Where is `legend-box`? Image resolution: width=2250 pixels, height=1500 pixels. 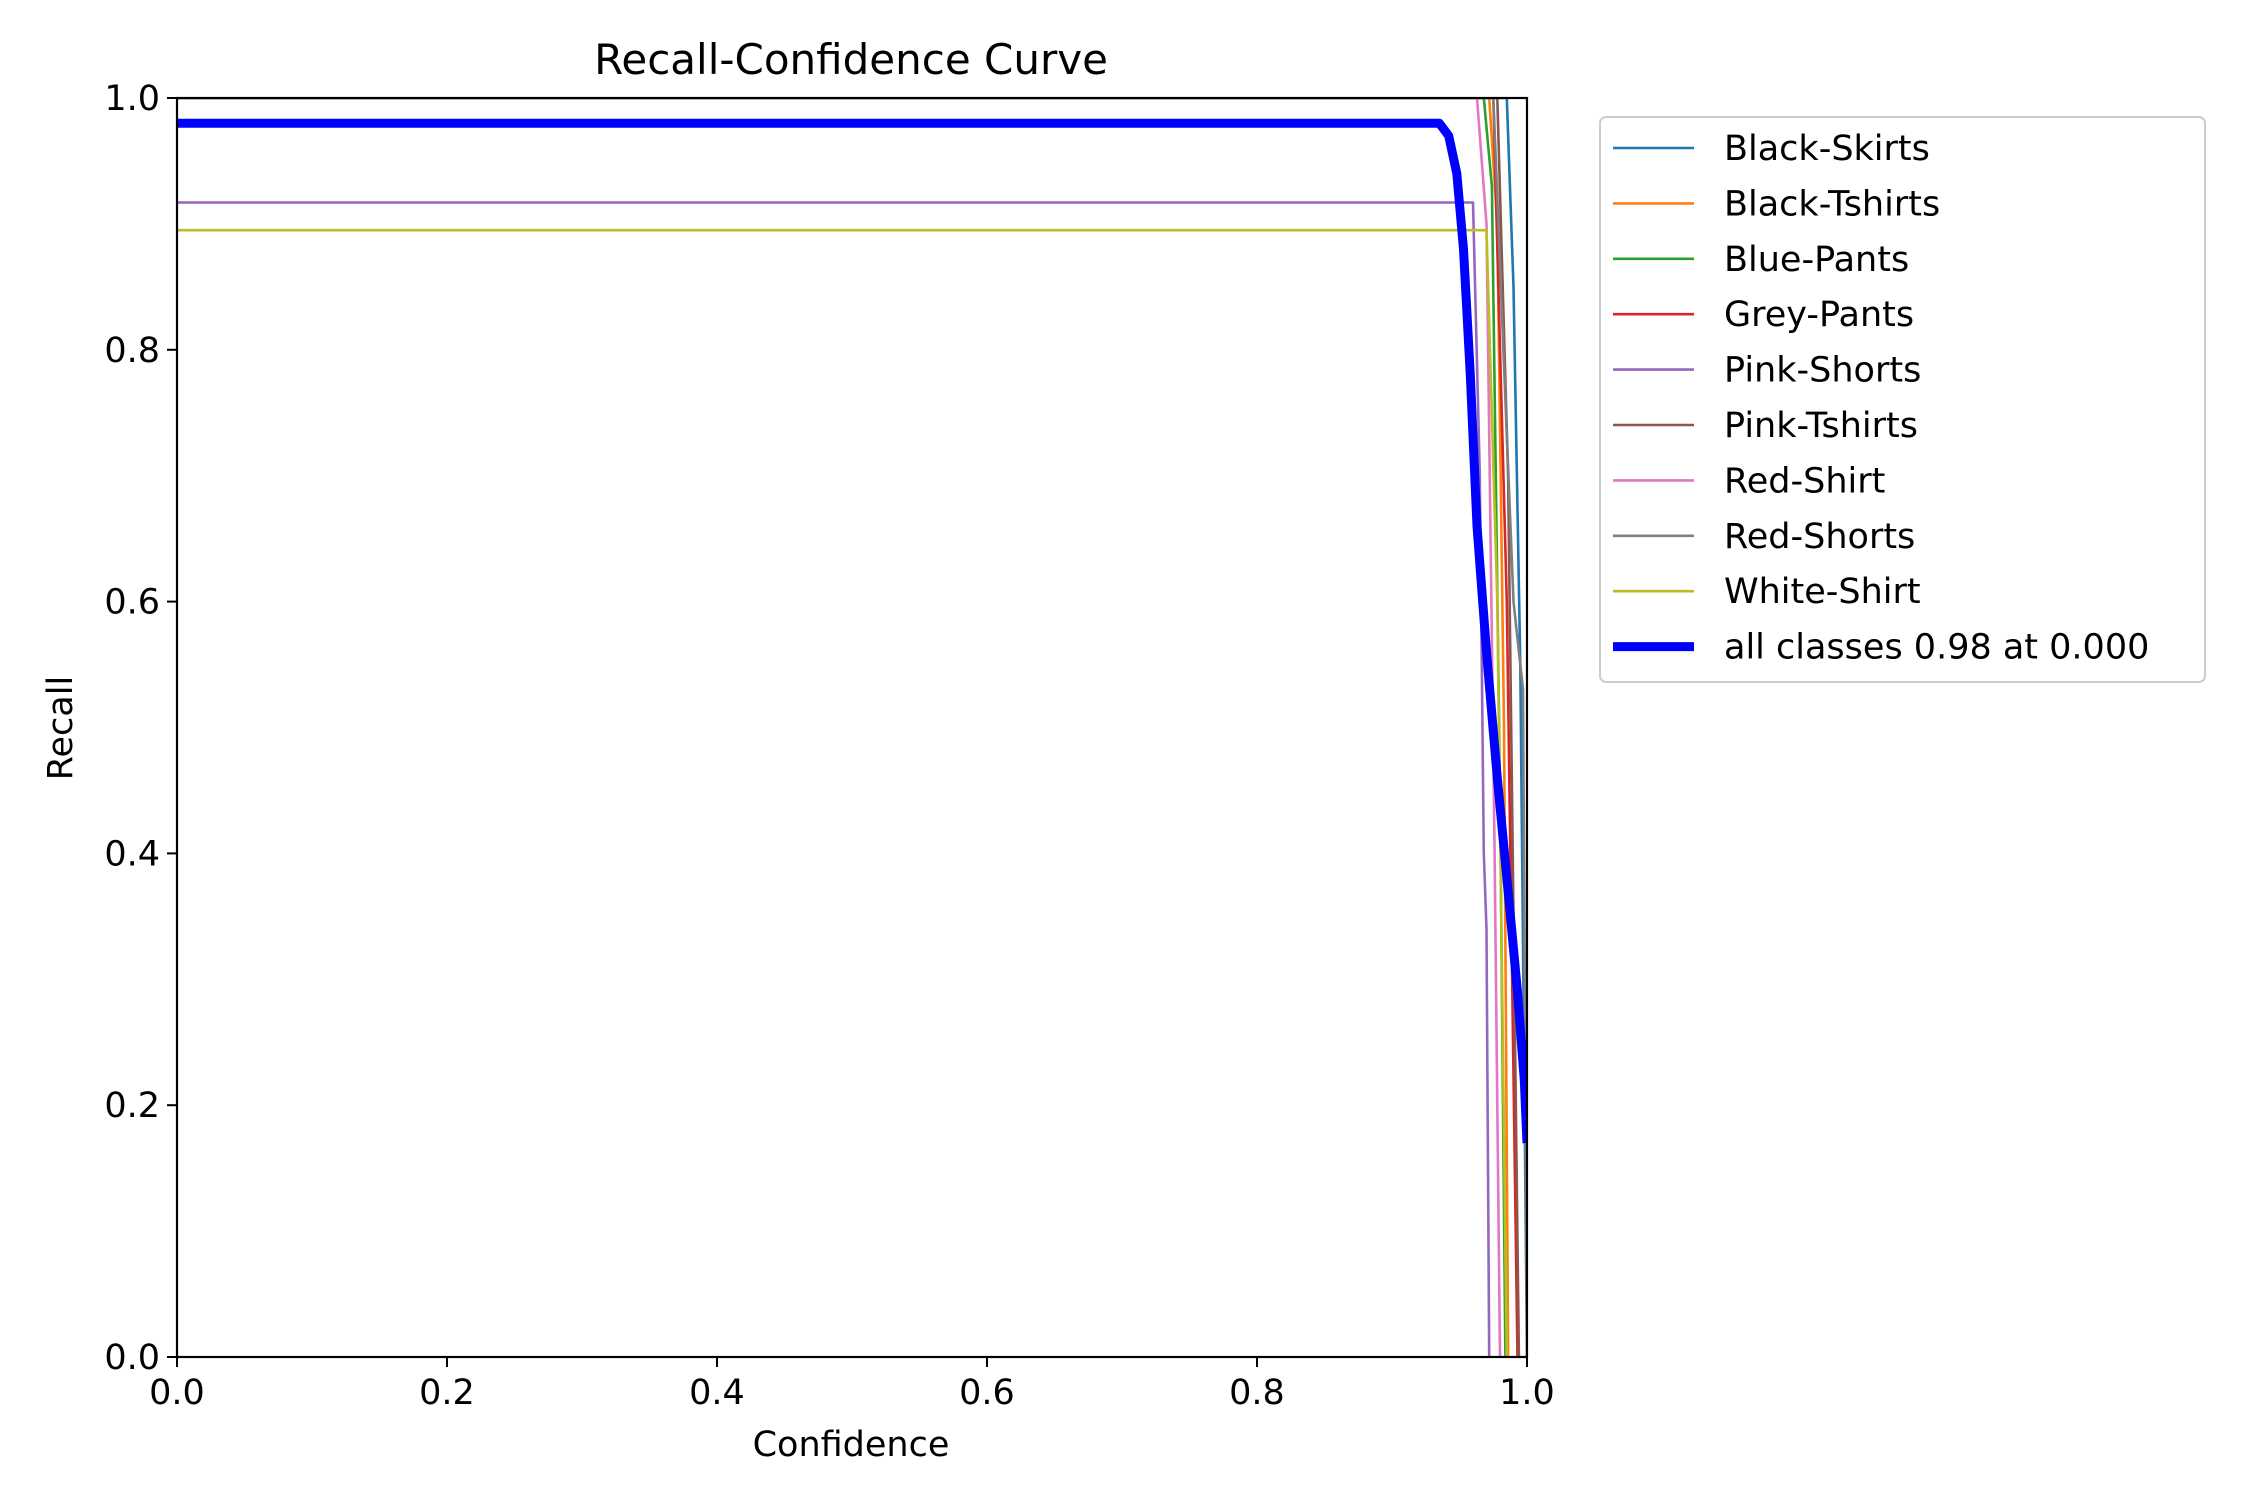
legend-box is located at coordinates (1902, 399).